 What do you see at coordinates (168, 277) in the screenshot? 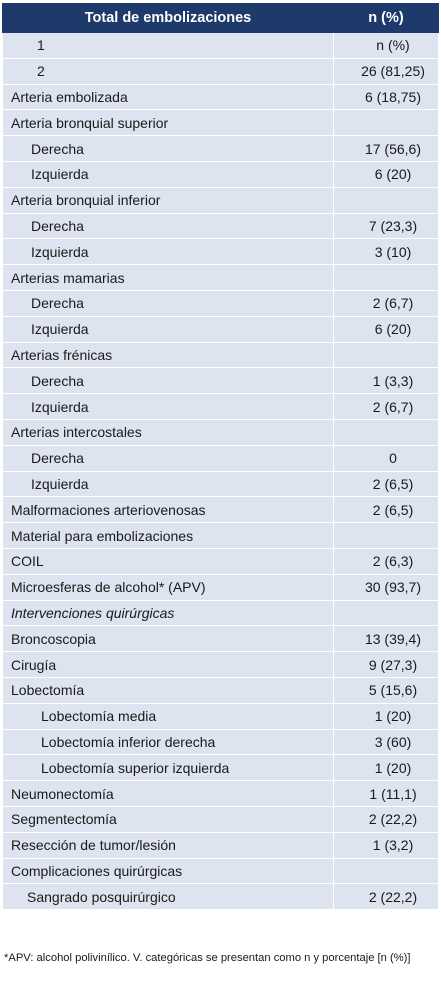
I see `row-label: Arterias mamarias` at bounding box center [168, 277].